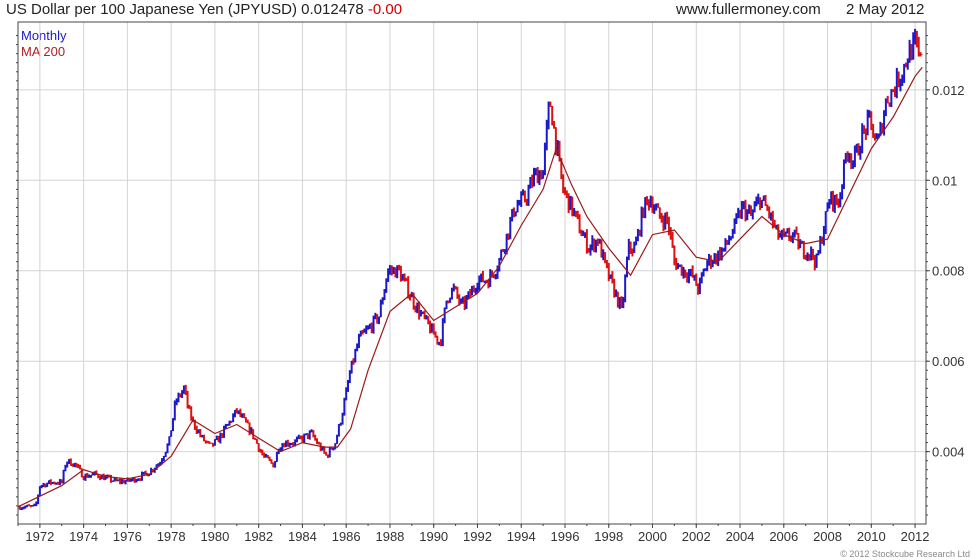  I want to click on x-tick-label: 2008, so click(827, 536).